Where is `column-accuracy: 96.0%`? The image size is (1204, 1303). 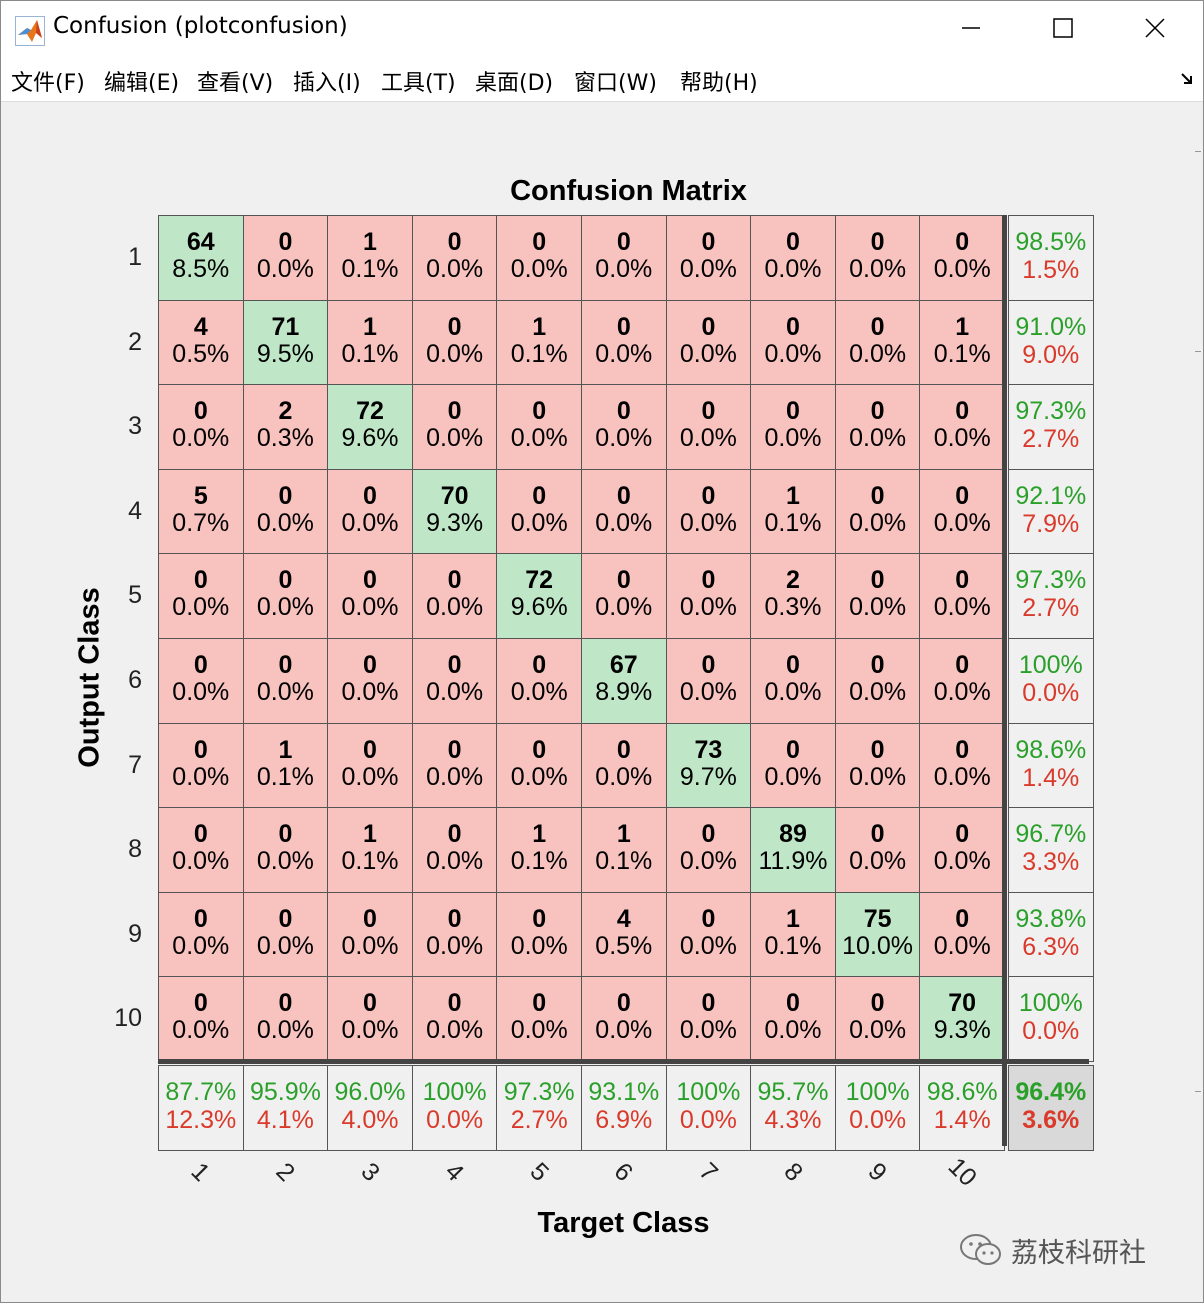 column-accuracy: 96.0% is located at coordinates (370, 1092).